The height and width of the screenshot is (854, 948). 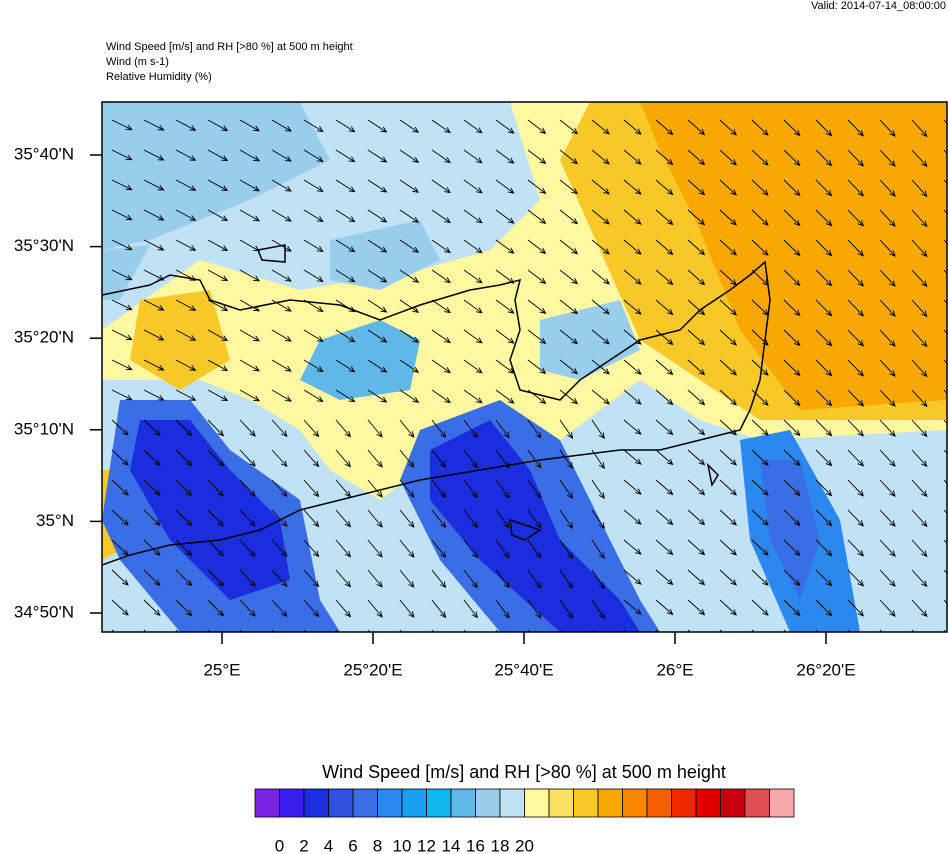 What do you see at coordinates (451, 845) in the screenshot?
I see `colorbar-label: 14` at bounding box center [451, 845].